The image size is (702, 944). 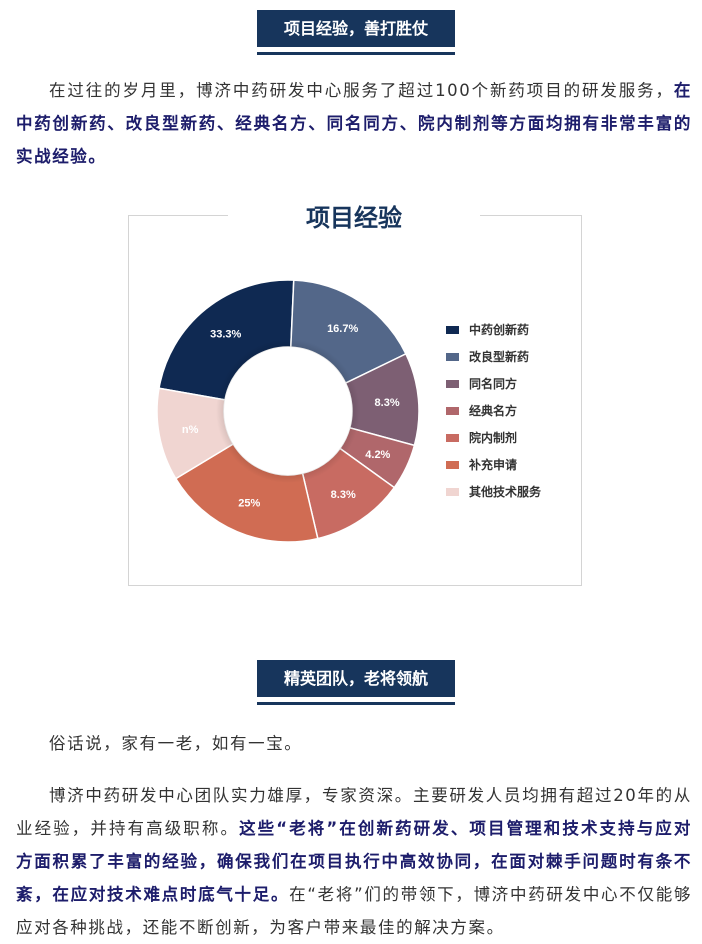 What do you see at coordinates (288, 411) in the screenshot?
I see `donut-hole` at bounding box center [288, 411].